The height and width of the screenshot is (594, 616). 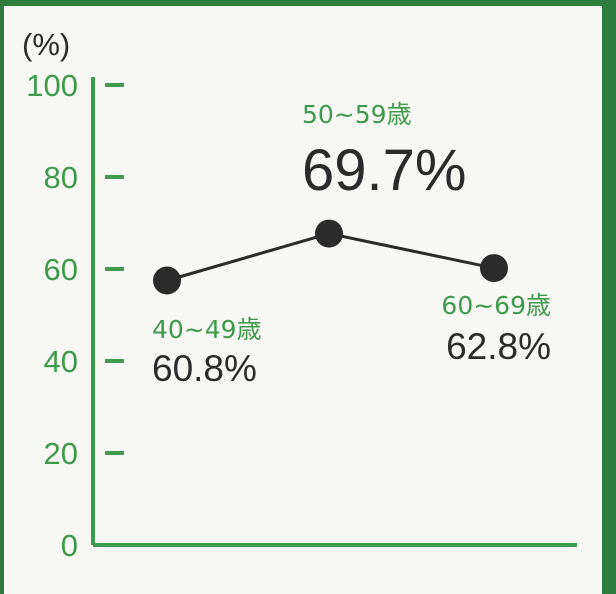 I want to click on y-tick-label: 80, so click(x=61, y=177).